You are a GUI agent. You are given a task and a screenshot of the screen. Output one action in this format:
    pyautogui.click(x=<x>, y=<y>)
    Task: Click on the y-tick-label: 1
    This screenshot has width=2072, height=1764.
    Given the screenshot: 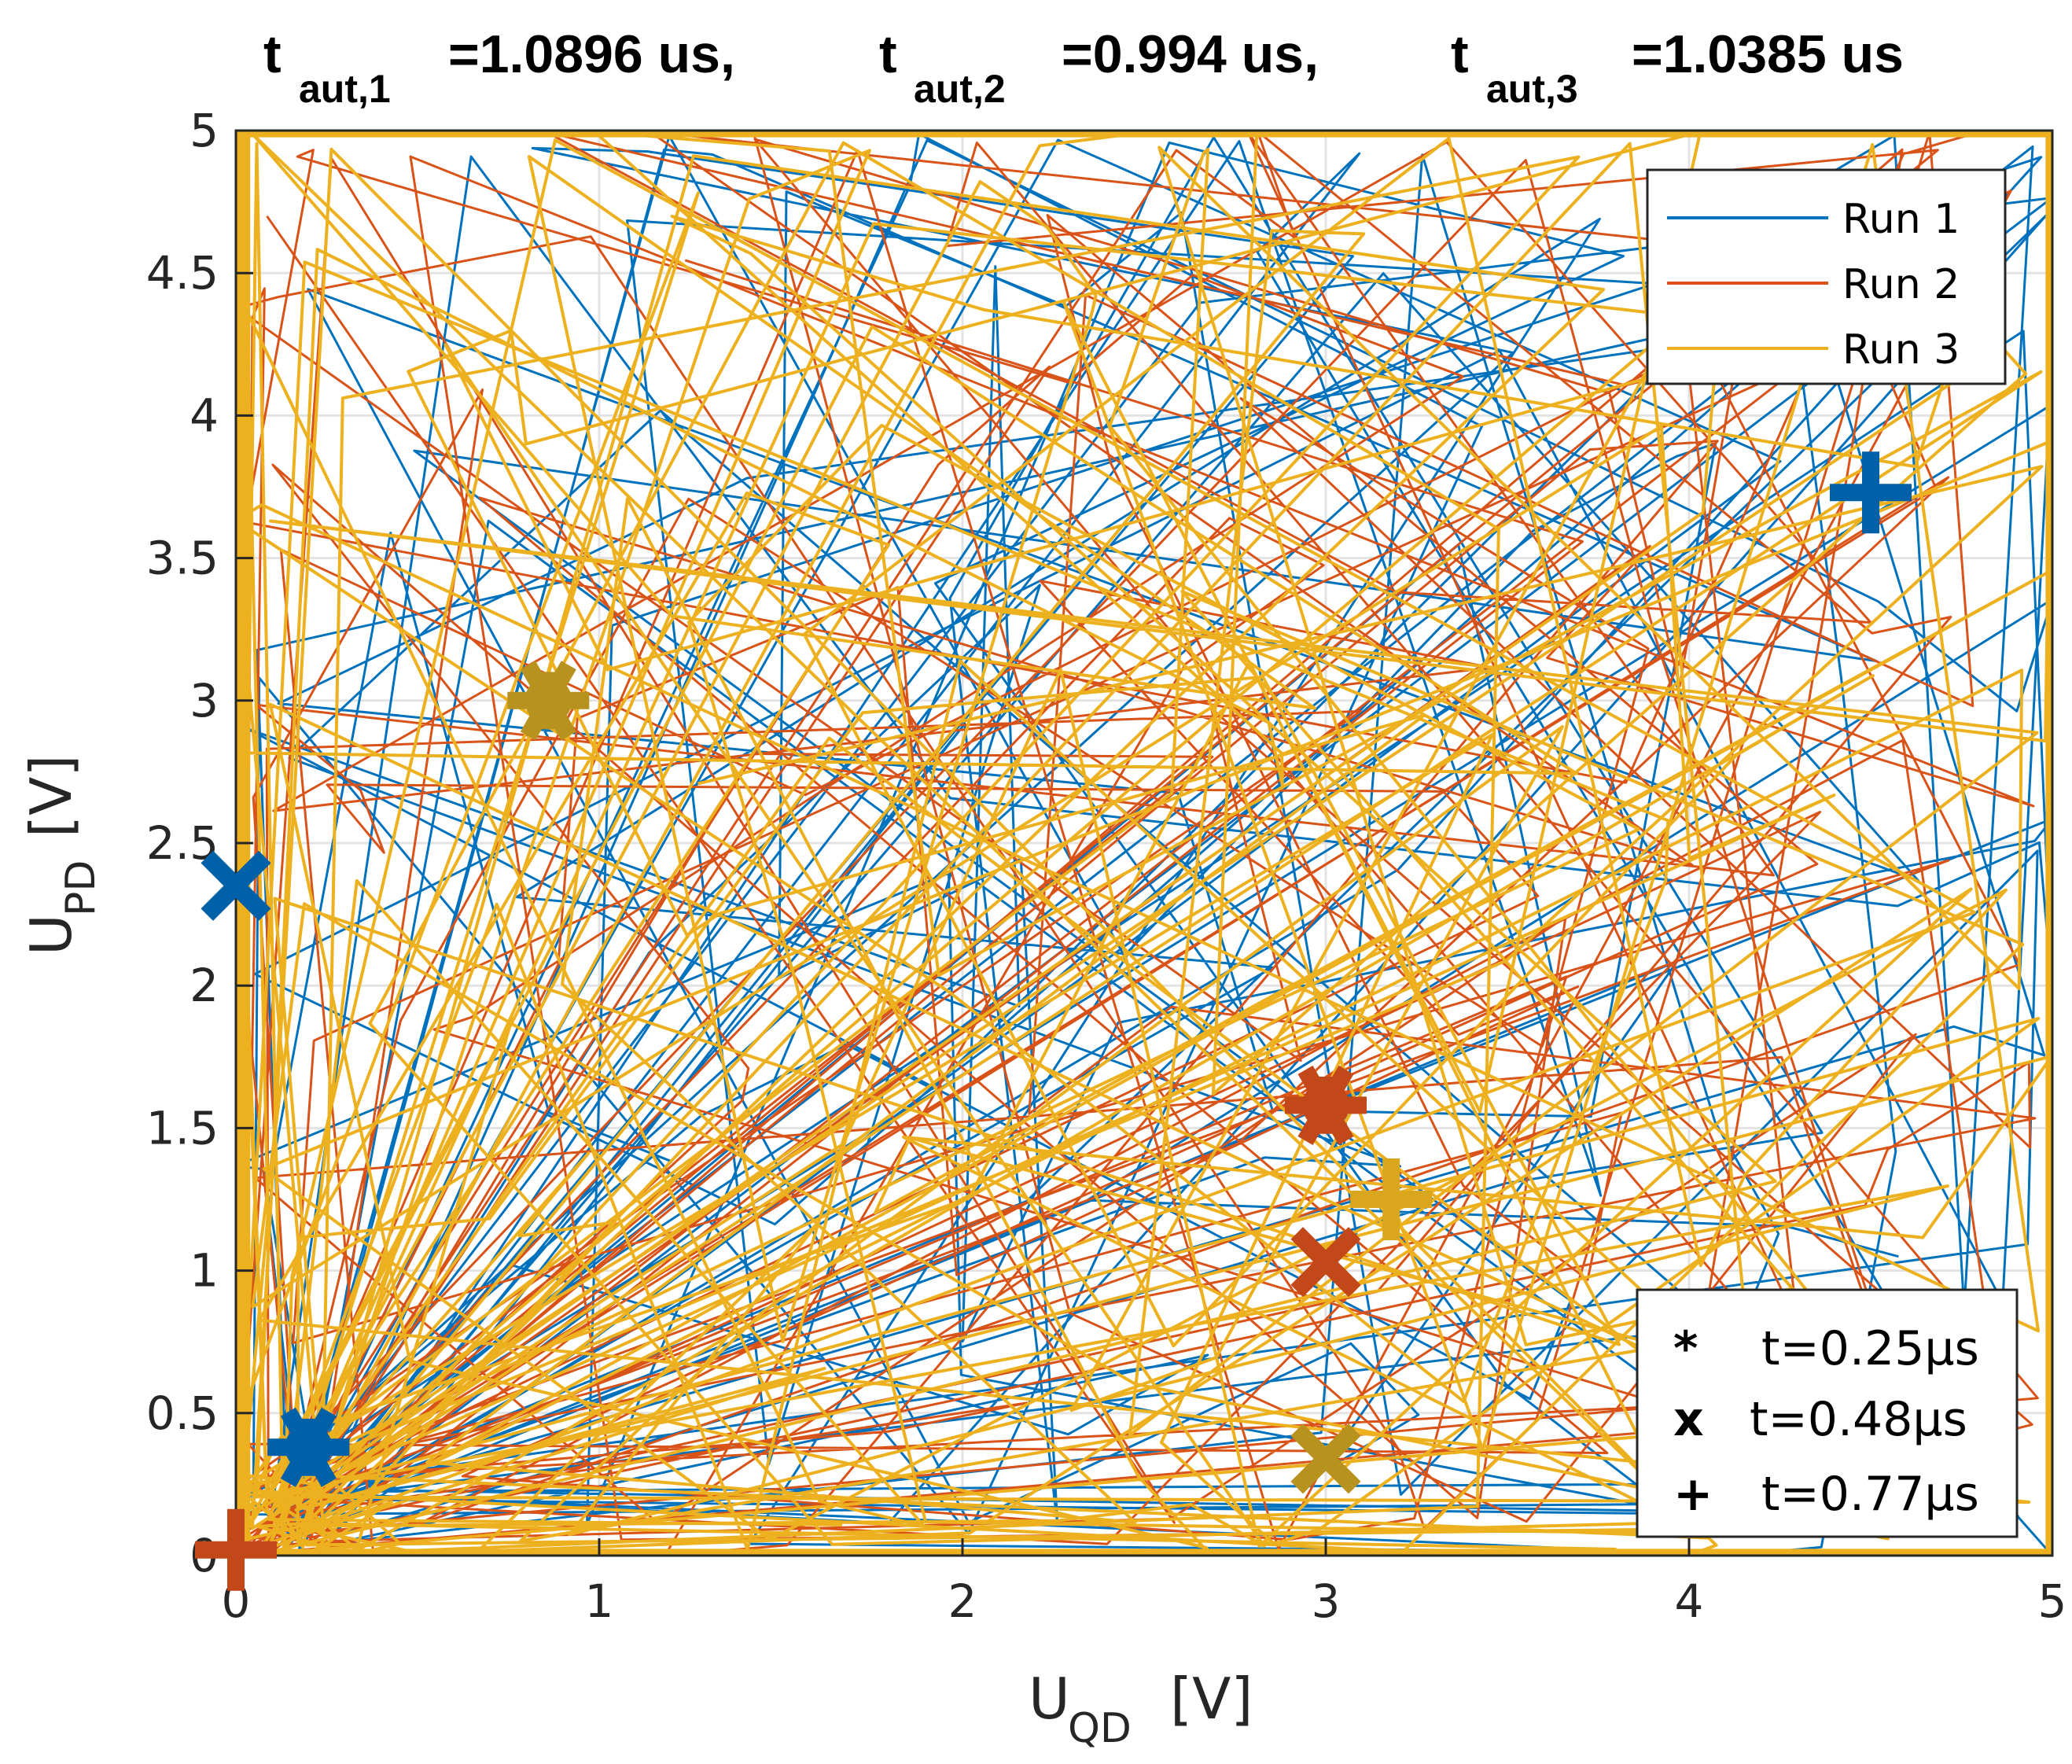 What is the action you would take?
    pyautogui.click(x=204, y=1271)
    